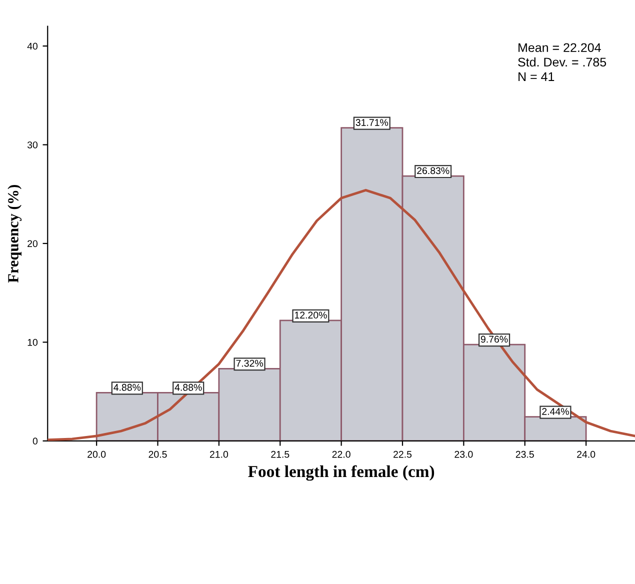 The width and height of the screenshot is (635, 584). Describe the element at coordinates (403, 454) in the screenshot. I see `x-tick-label: 22.5` at that location.